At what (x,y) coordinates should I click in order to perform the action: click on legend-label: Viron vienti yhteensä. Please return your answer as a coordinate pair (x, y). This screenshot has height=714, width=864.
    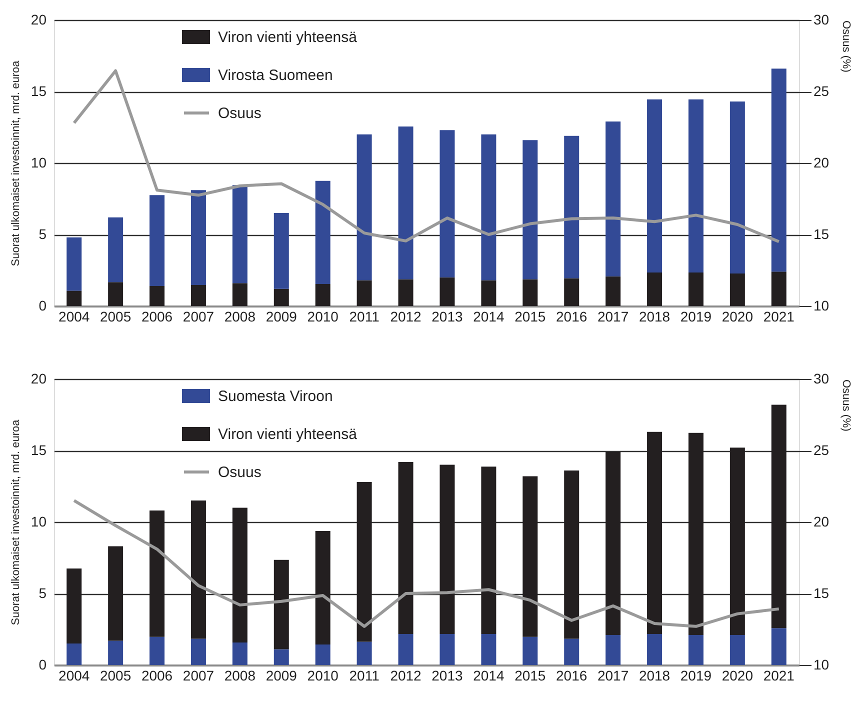
    Looking at the image, I should click on (288, 37).